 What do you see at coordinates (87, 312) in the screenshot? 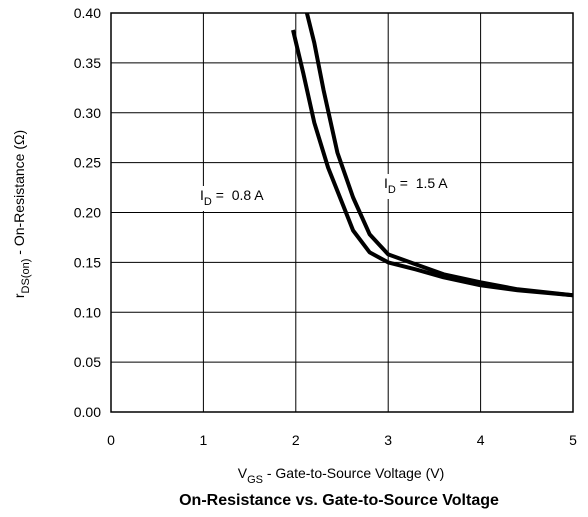
I see `y-tick-label: 0.10` at bounding box center [87, 312].